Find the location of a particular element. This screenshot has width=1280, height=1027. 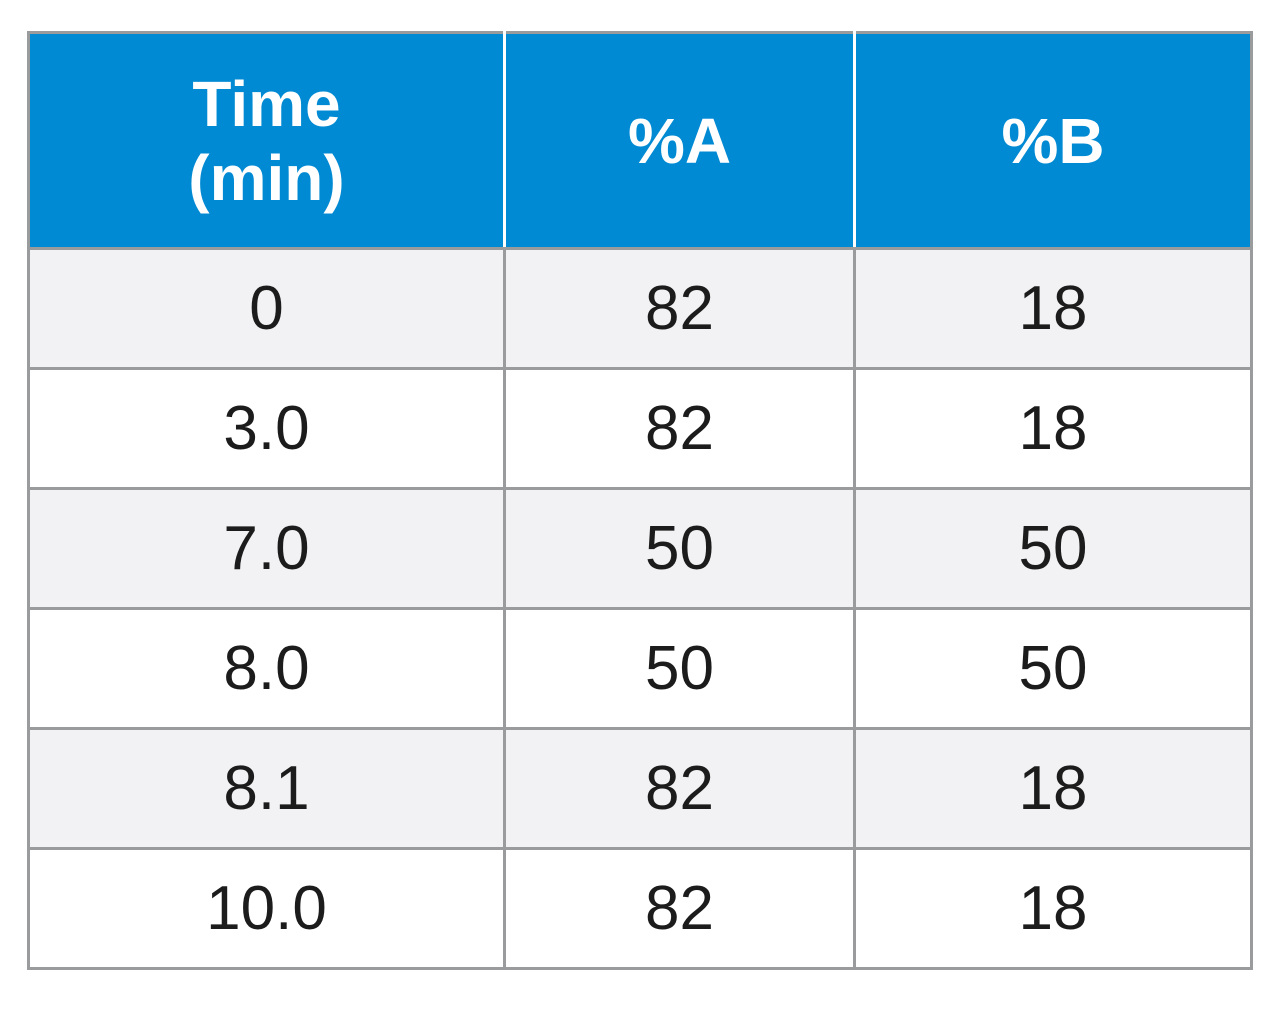

table-row: 8.0 50 50 is located at coordinates (640, 668).